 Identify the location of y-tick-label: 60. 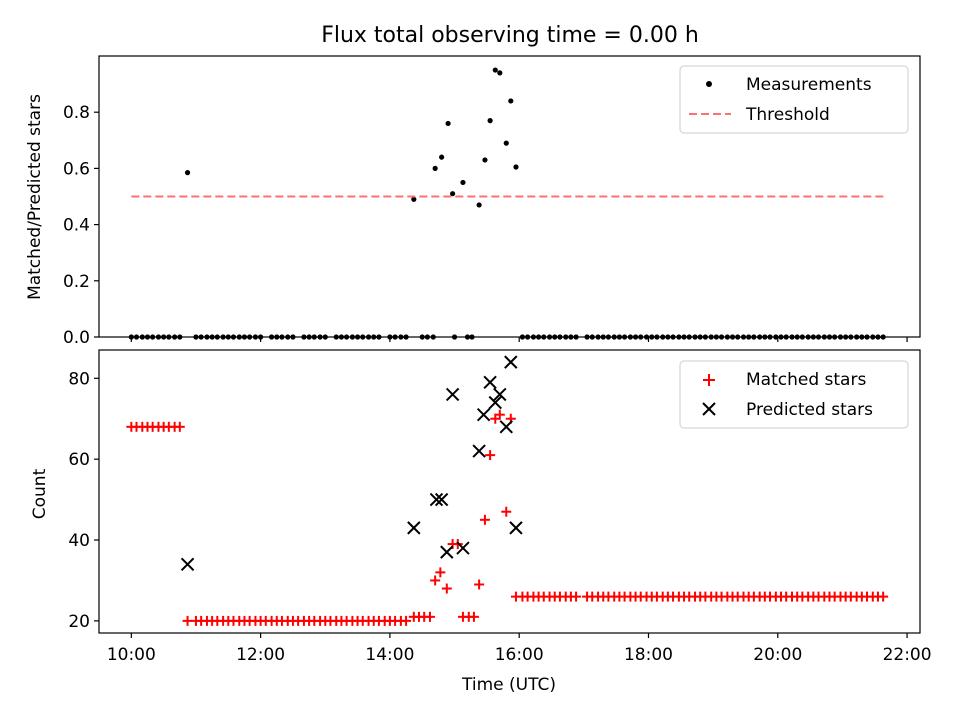
(79, 460).